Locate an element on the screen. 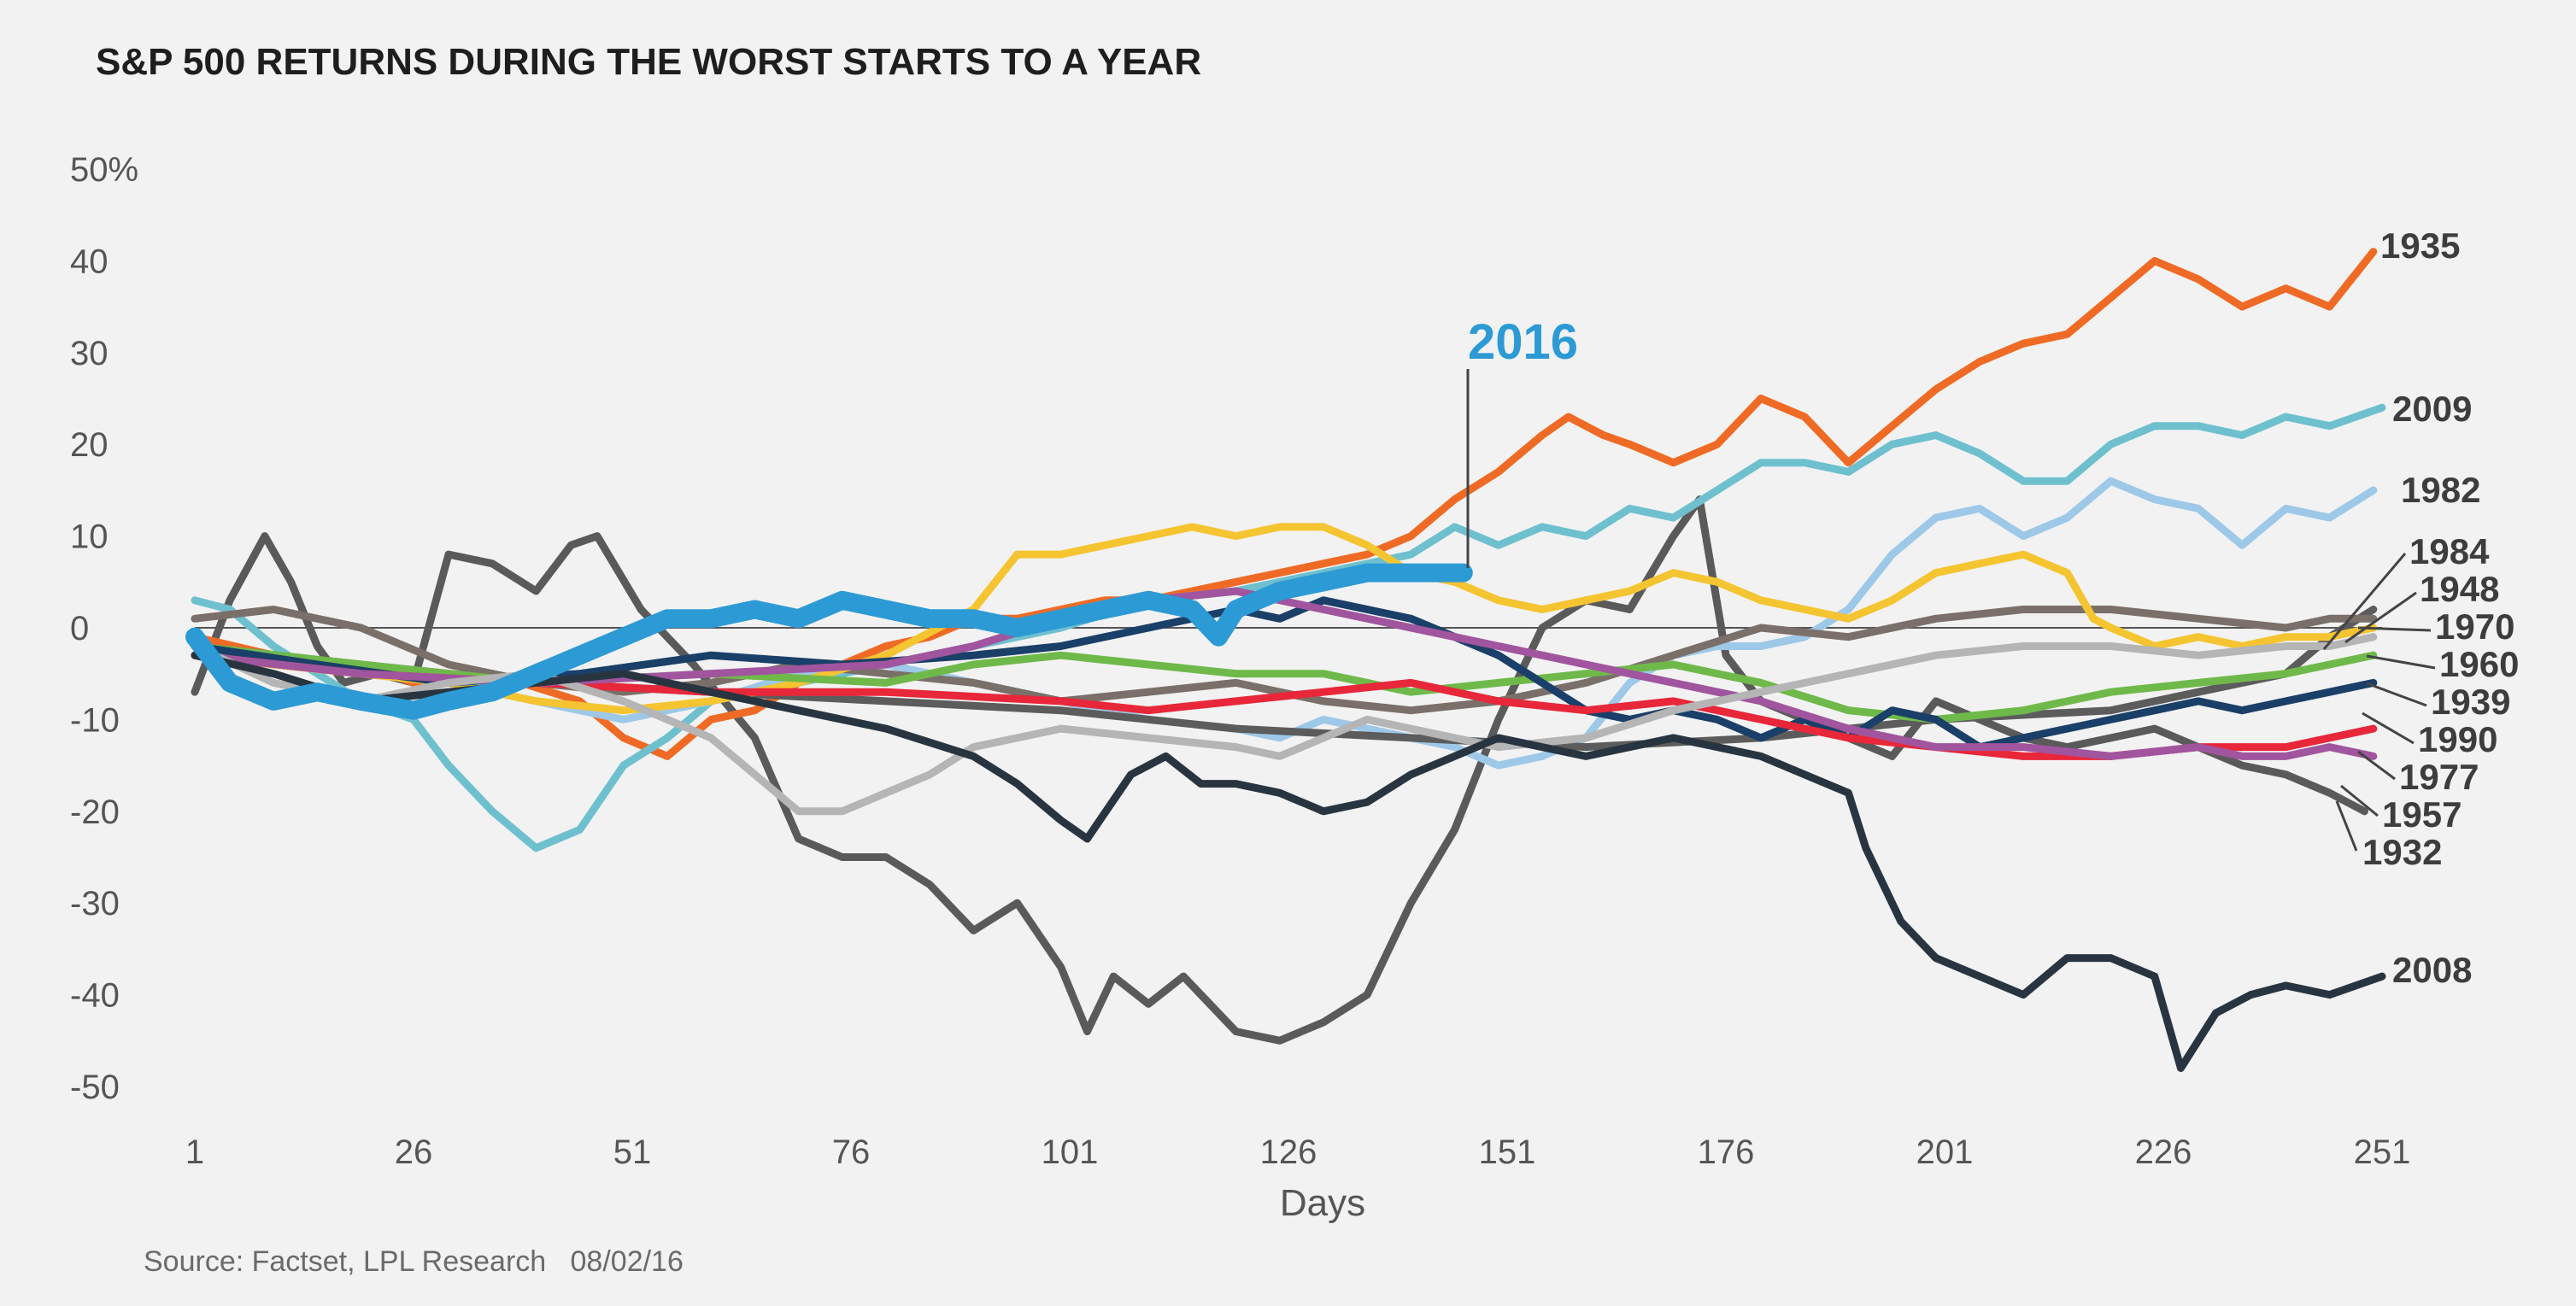  x-tick-label: 101 is located at coordinates (1070, 1152).